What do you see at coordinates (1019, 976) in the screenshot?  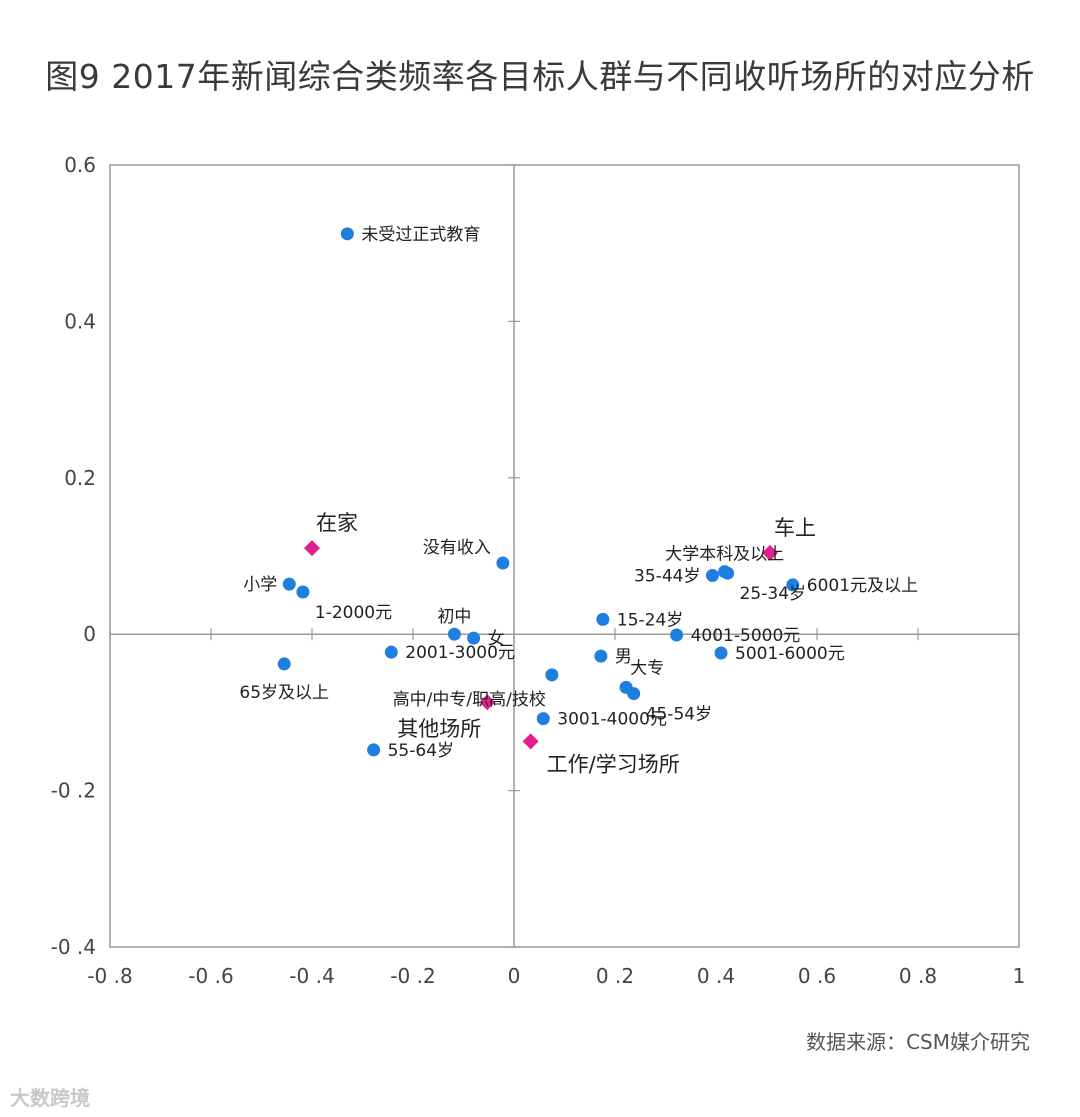 I see `x-tick-label: 1` at bounding box center [1019, 976].